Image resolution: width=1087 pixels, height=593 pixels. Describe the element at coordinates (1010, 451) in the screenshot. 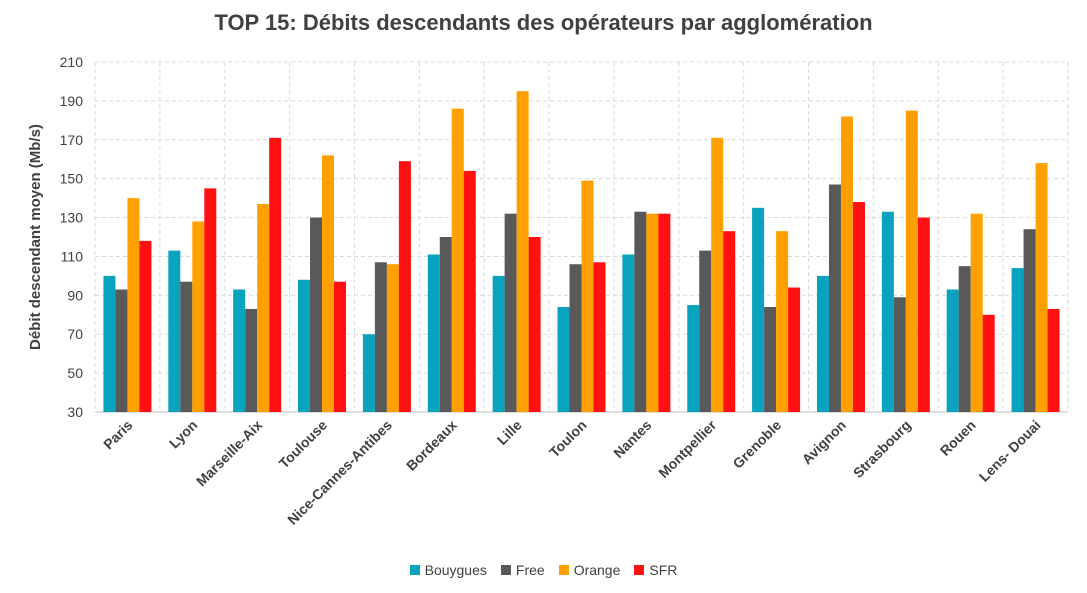

I see `x-tick-label: Lens- Douai` at that location.